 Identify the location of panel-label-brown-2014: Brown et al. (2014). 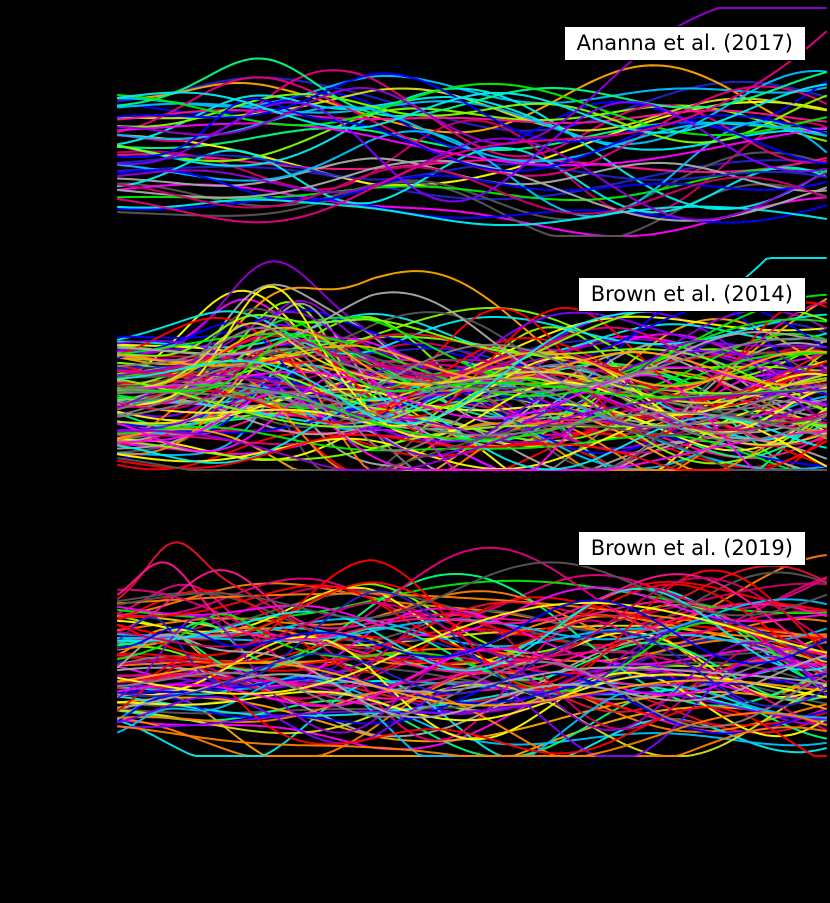
(691, 295).